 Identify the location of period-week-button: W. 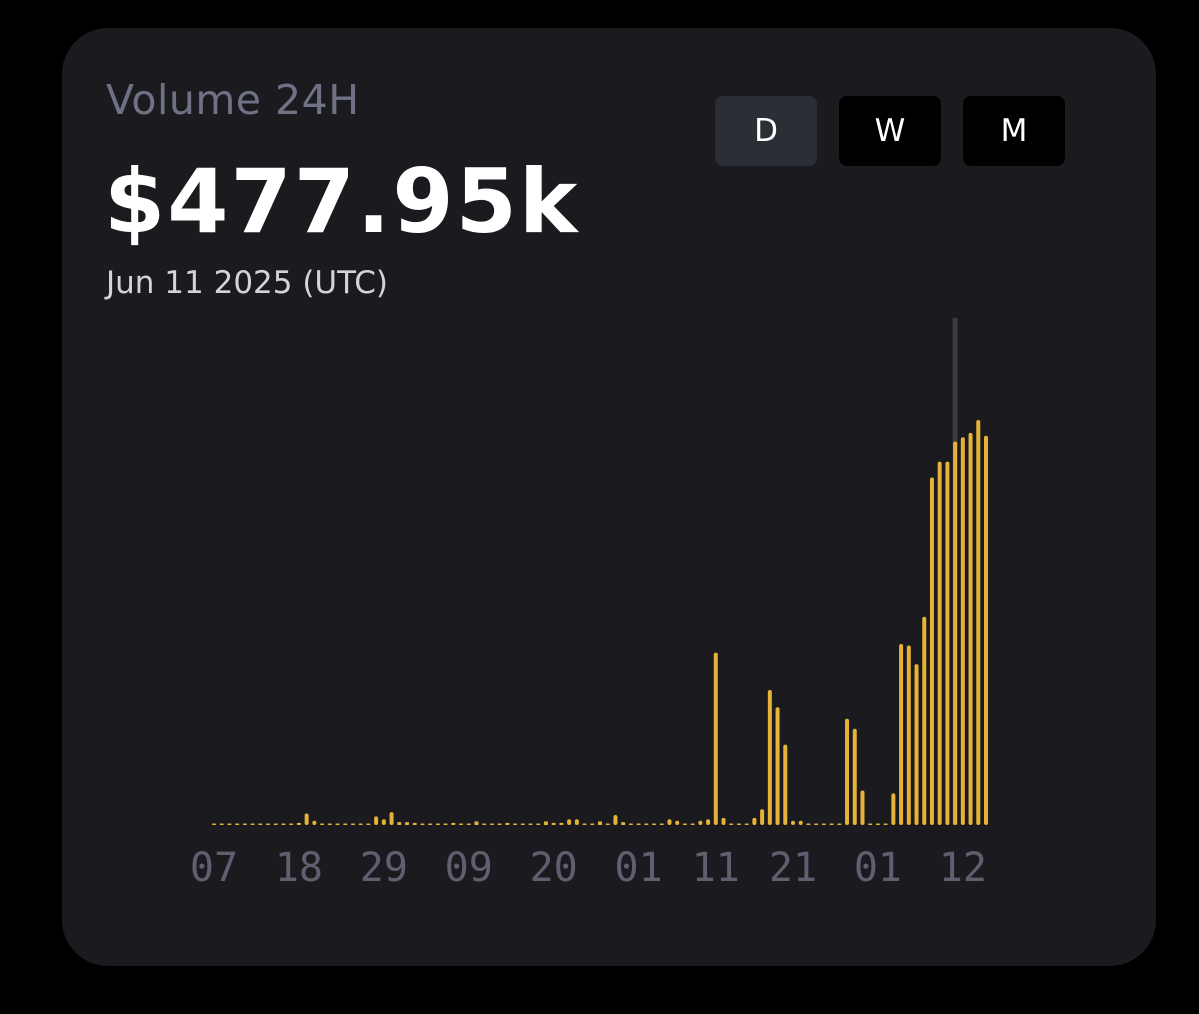
(890, 131).